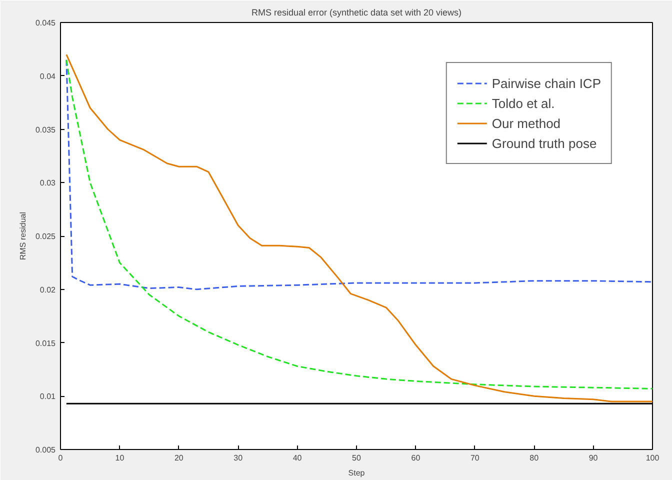 This screenshot has width=672, height=480. Describe the element at coordinates (416, 458) in the screenshot. I see `x-tick-label: 60` at that location.